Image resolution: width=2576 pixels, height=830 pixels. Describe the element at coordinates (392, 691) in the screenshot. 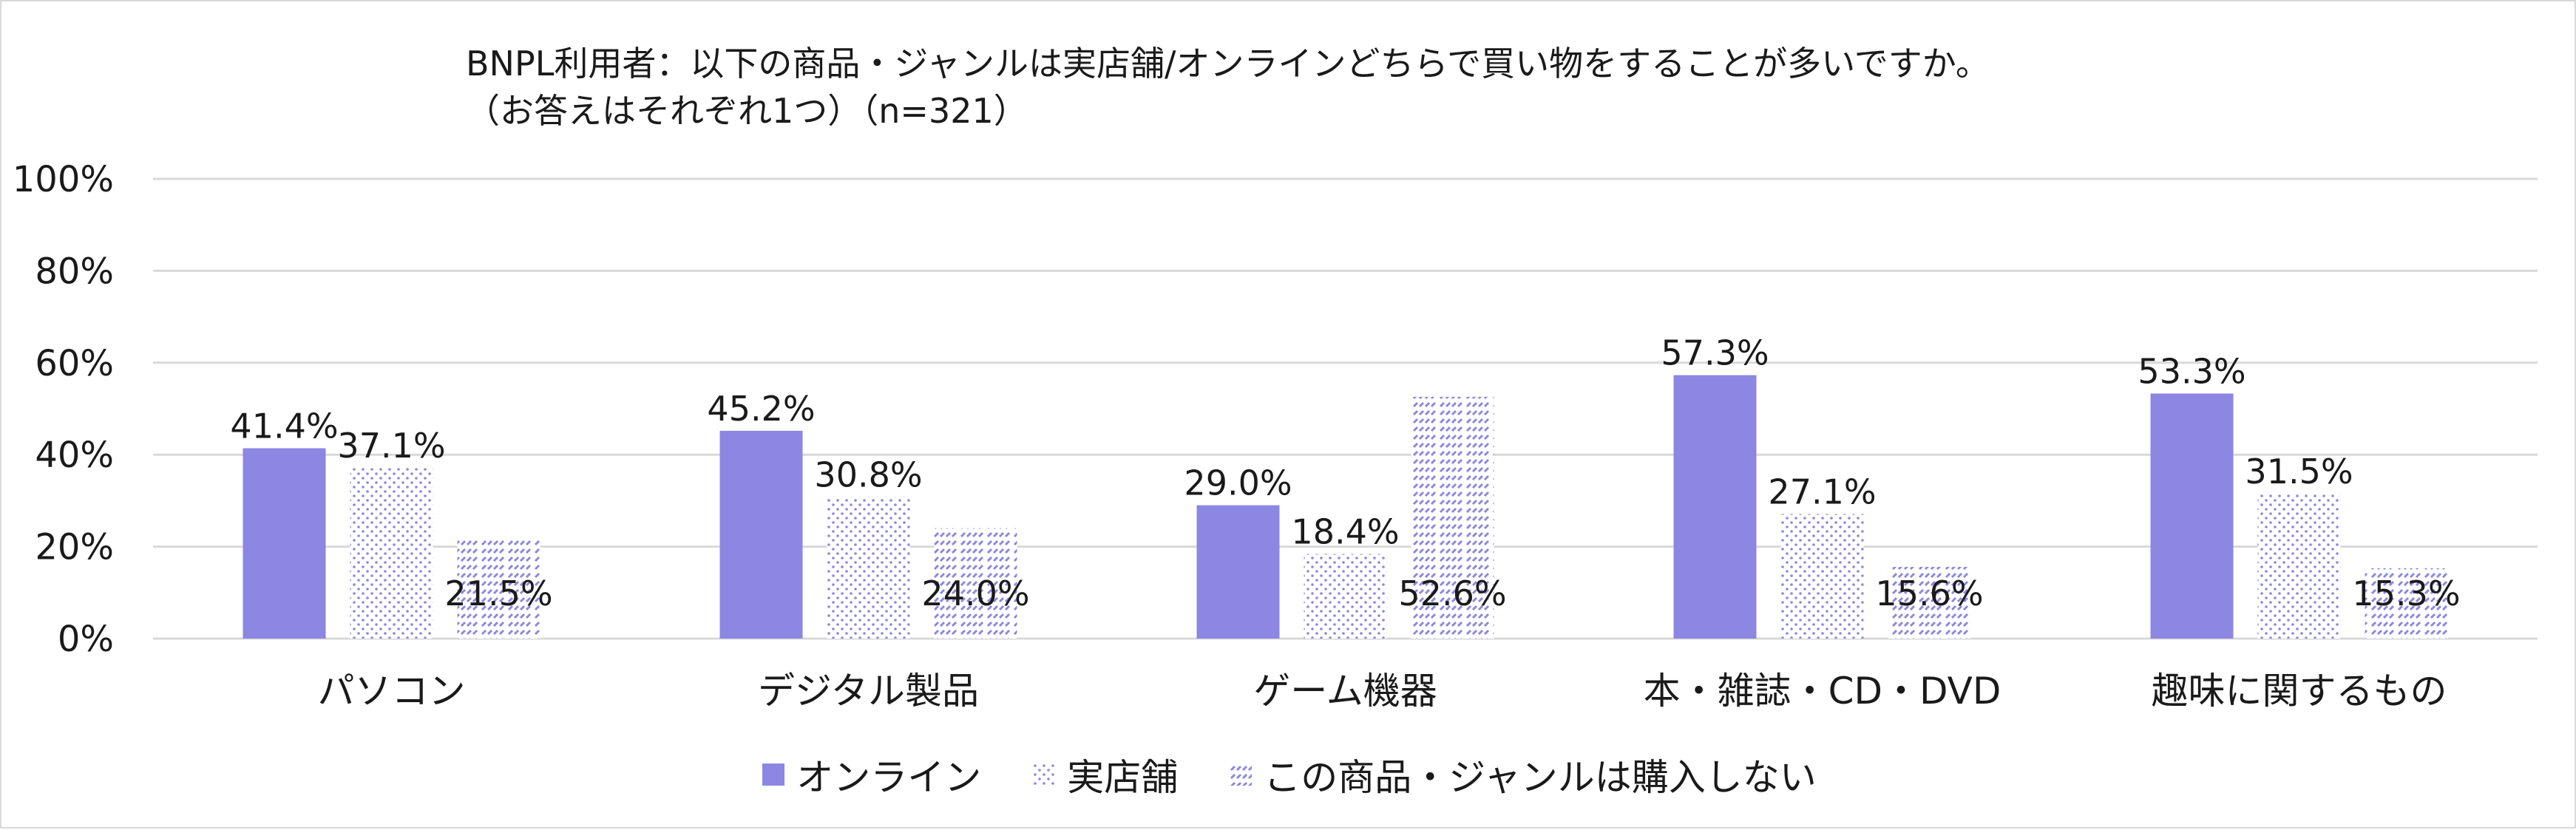

I see `x-tick-label: パソコン` at that location.